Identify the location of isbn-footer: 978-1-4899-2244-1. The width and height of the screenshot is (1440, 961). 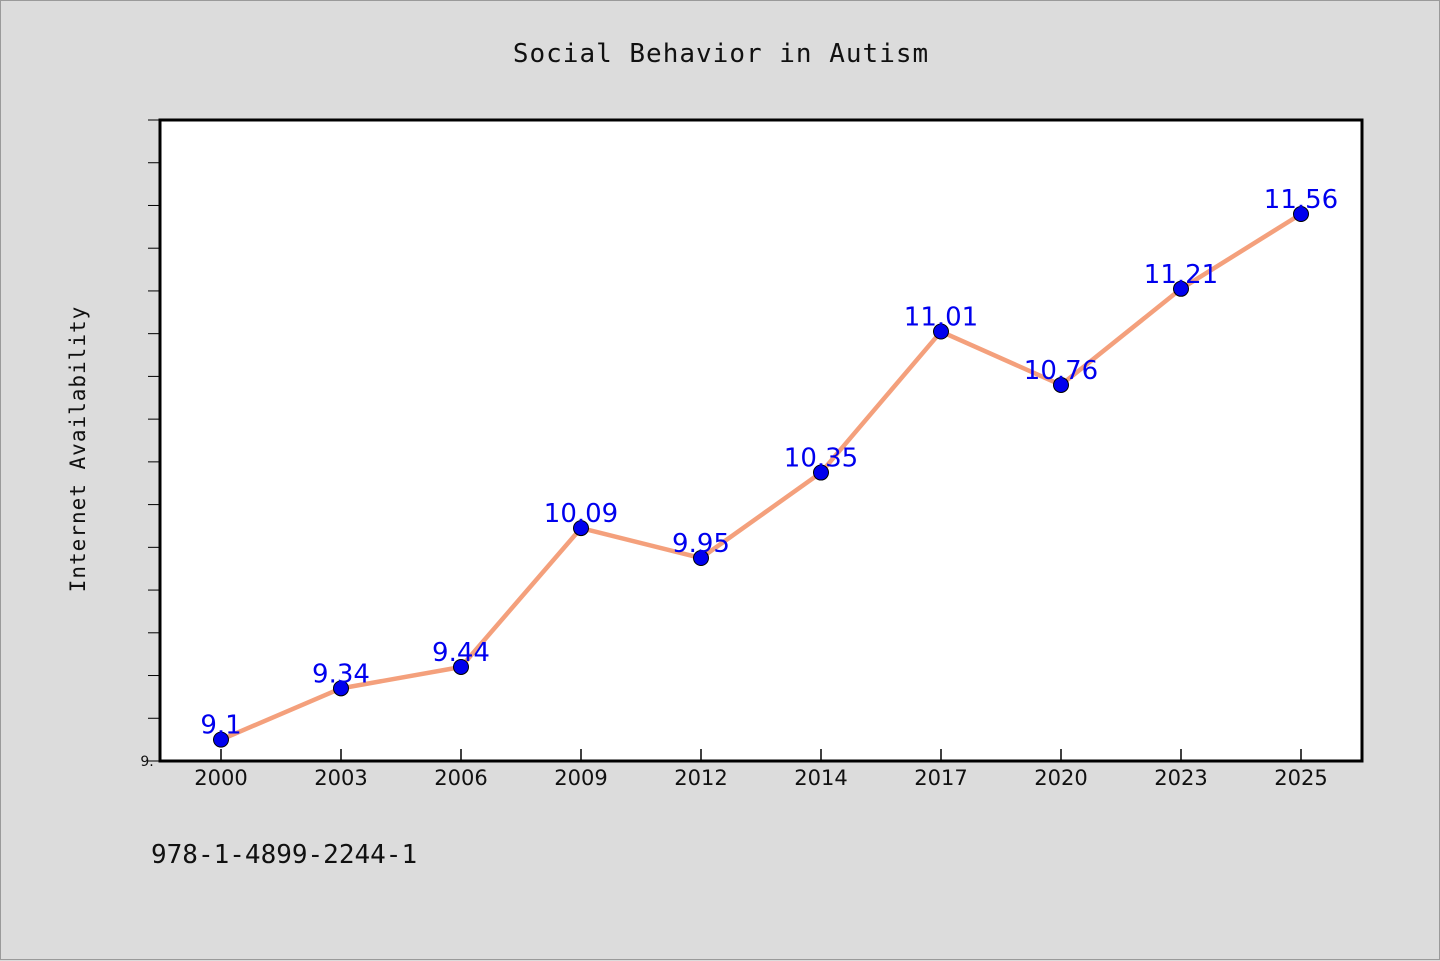
(284, 855).